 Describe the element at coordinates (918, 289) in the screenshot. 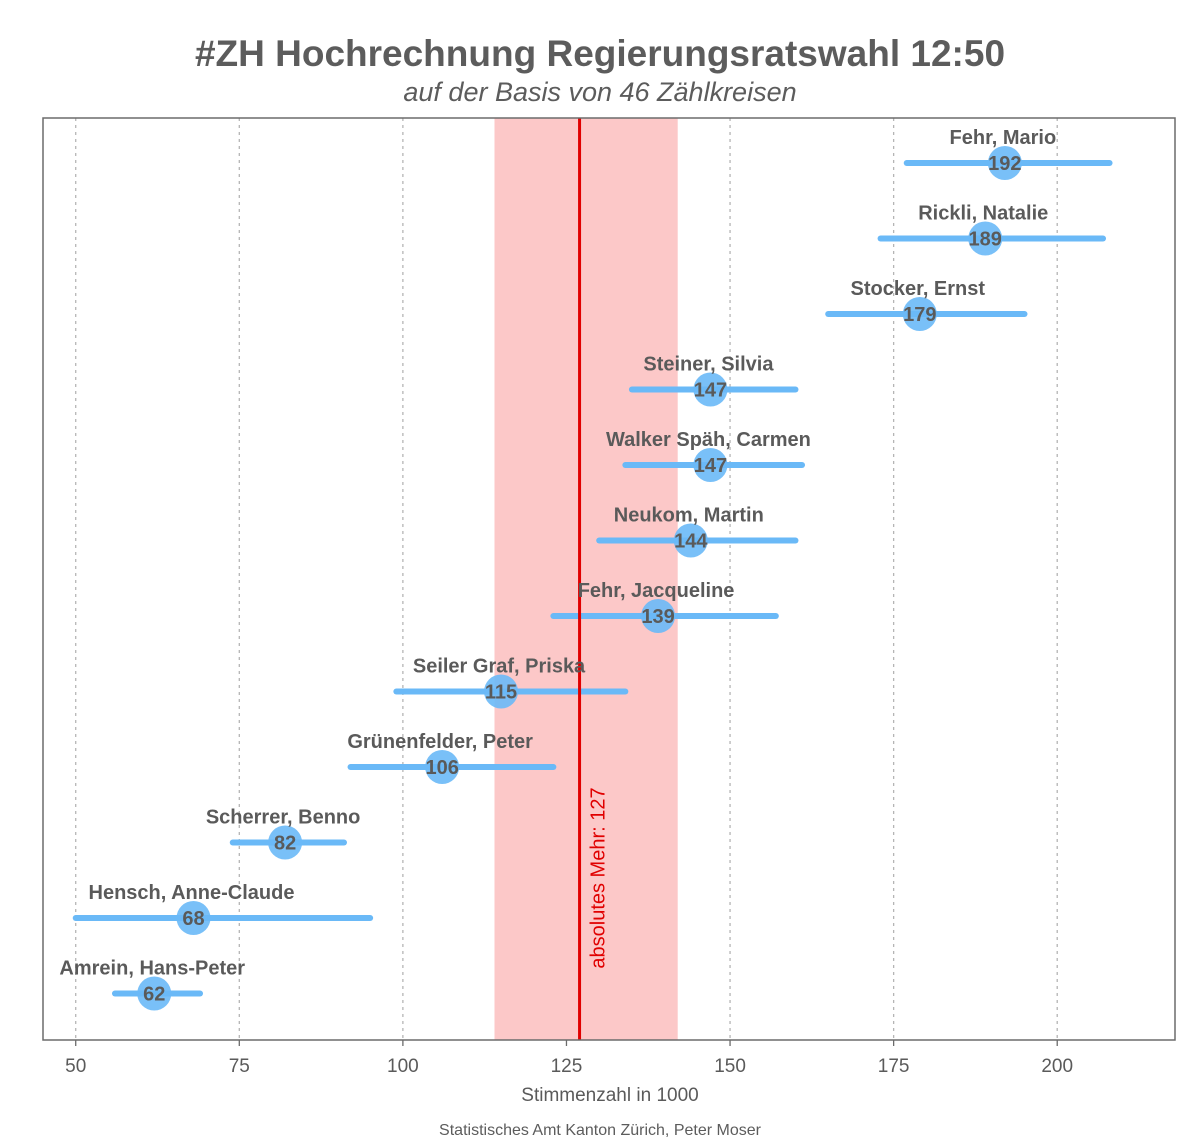

I see `candidate-name-label: Stocker, Ernst` at that location.